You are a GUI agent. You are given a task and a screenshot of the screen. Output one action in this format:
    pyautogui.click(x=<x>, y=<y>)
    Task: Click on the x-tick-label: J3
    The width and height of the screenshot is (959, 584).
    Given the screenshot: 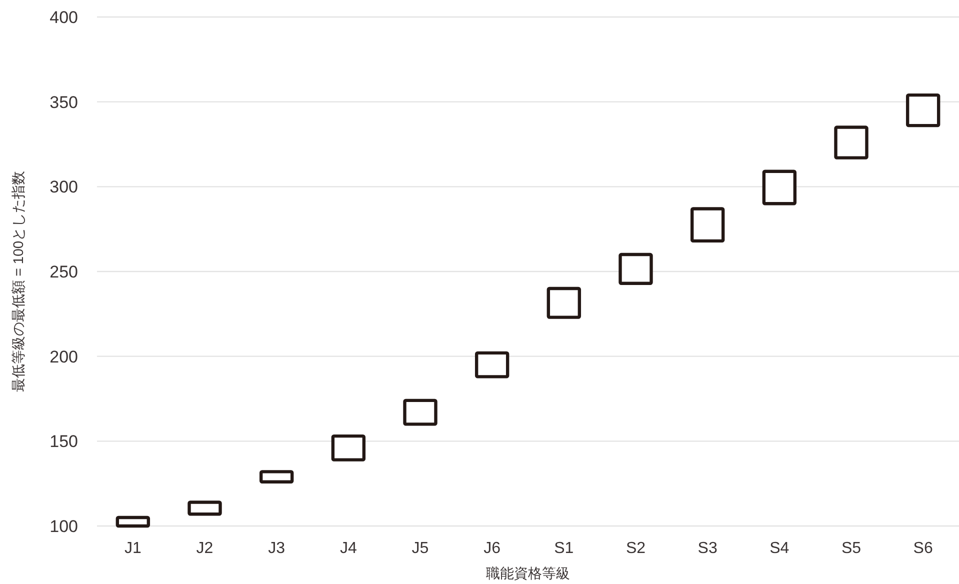 What is the action you would take?
    pyautogui.click(x=277, y=548)
    